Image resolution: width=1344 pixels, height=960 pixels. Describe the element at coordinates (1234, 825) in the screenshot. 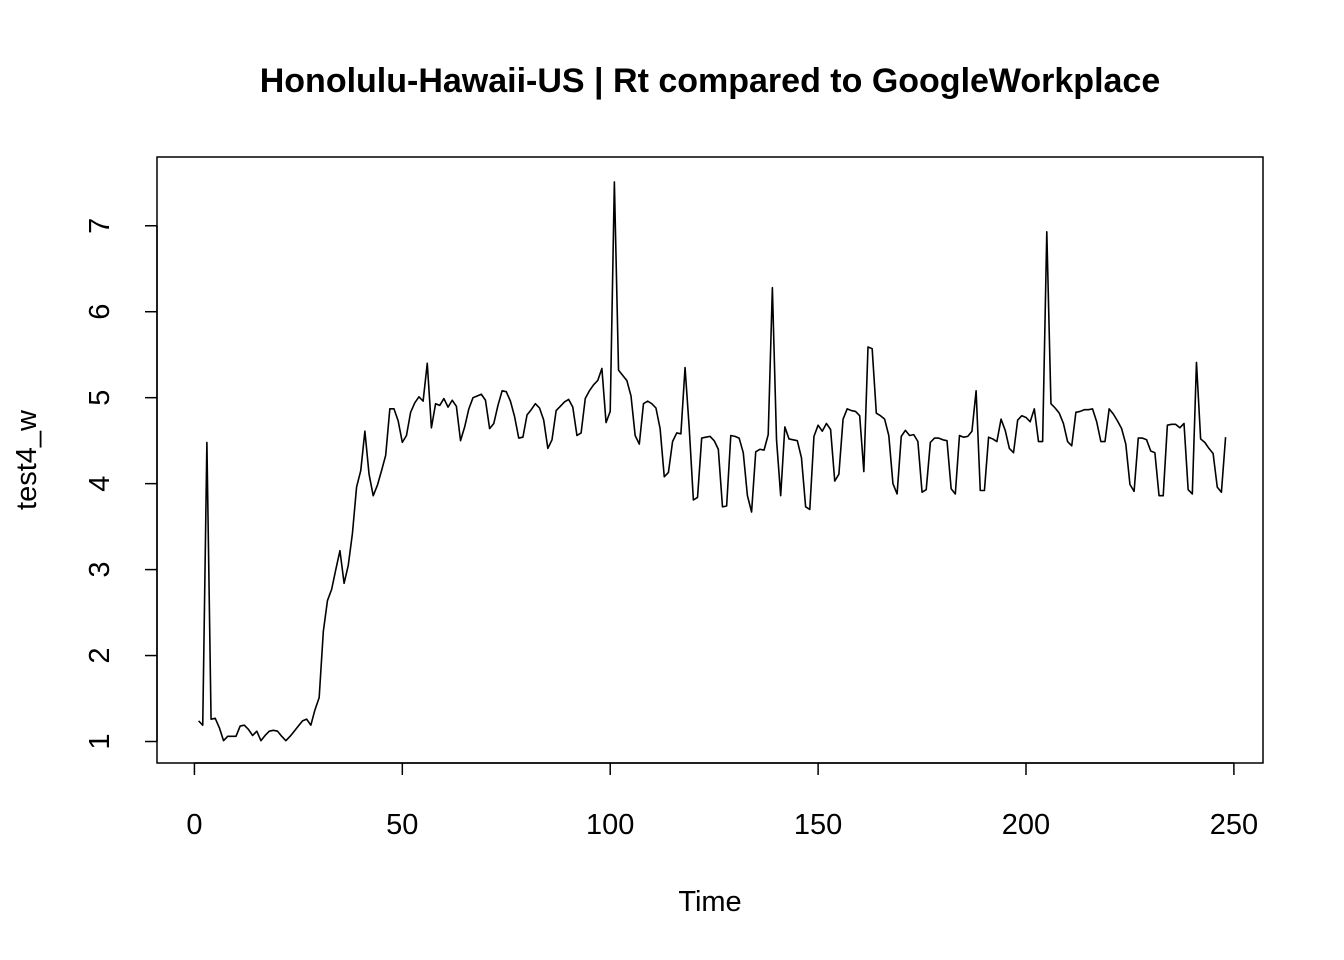

I see `x-tick-label: 250` at that location.